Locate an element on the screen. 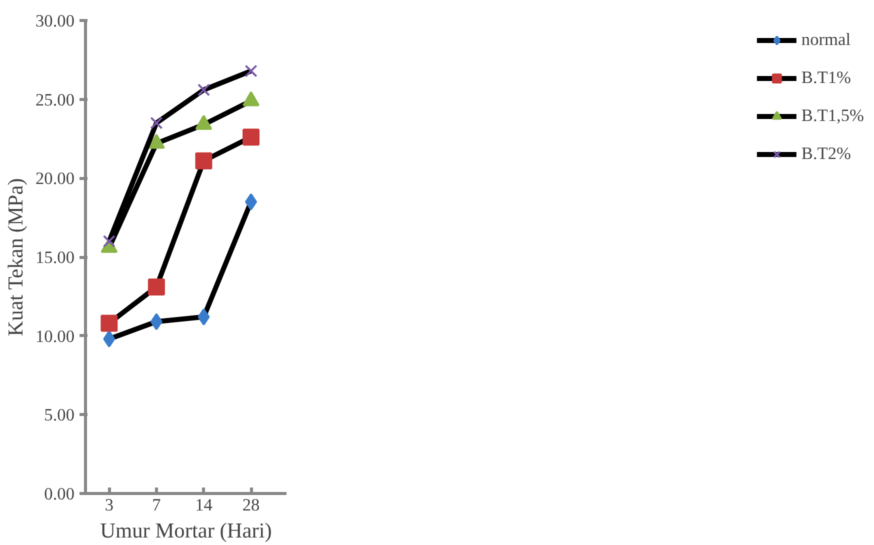 This screenshot has width=874, height=545. x-tick-label: 7 is located at coordinates (157, 505).